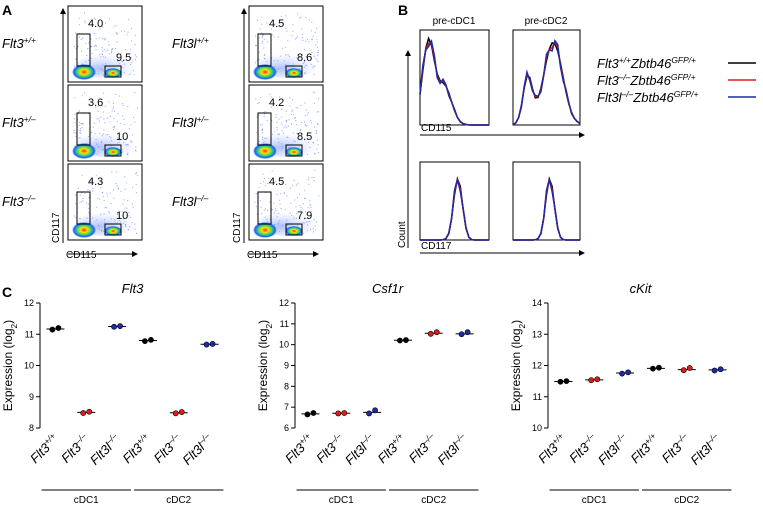  I want to click on flow-plot: 4.5 7.9, so click(286, 202).